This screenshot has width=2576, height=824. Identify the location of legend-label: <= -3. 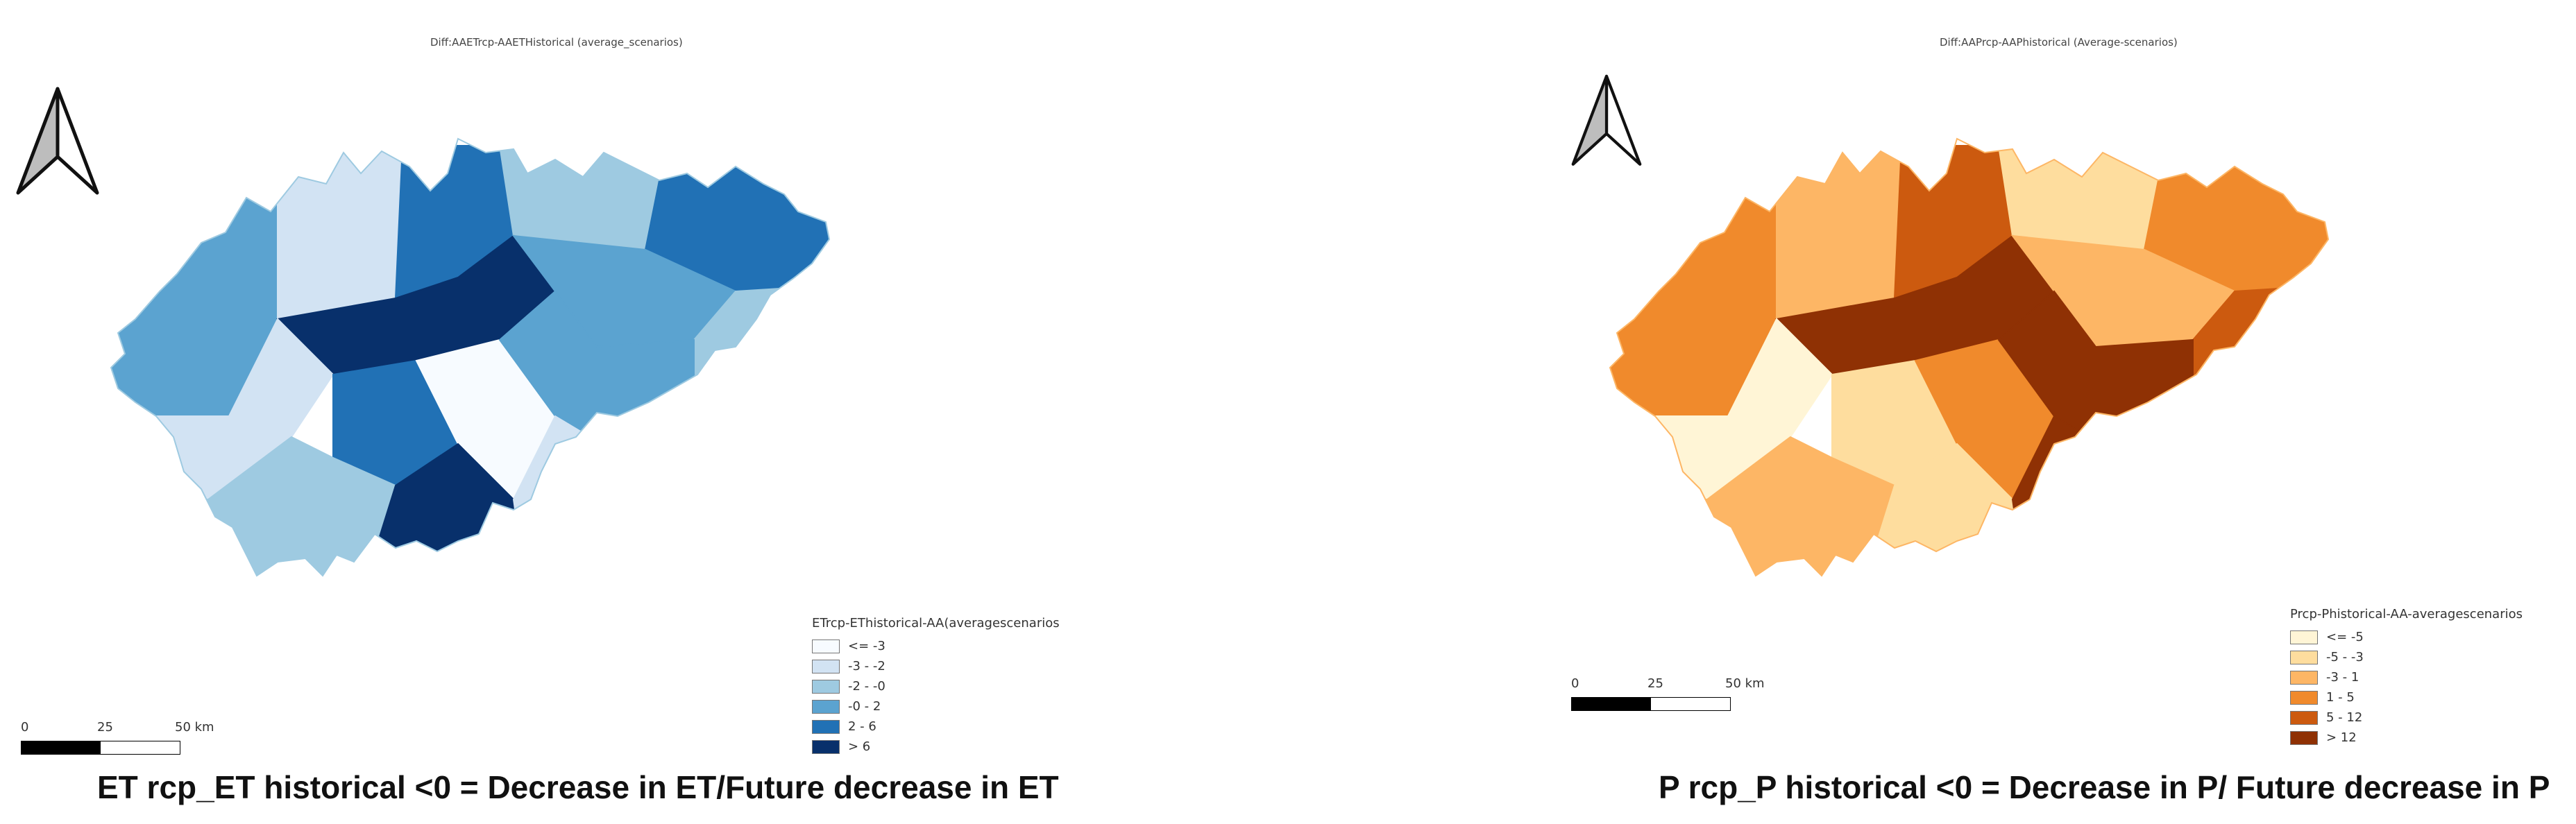
(867, 646).